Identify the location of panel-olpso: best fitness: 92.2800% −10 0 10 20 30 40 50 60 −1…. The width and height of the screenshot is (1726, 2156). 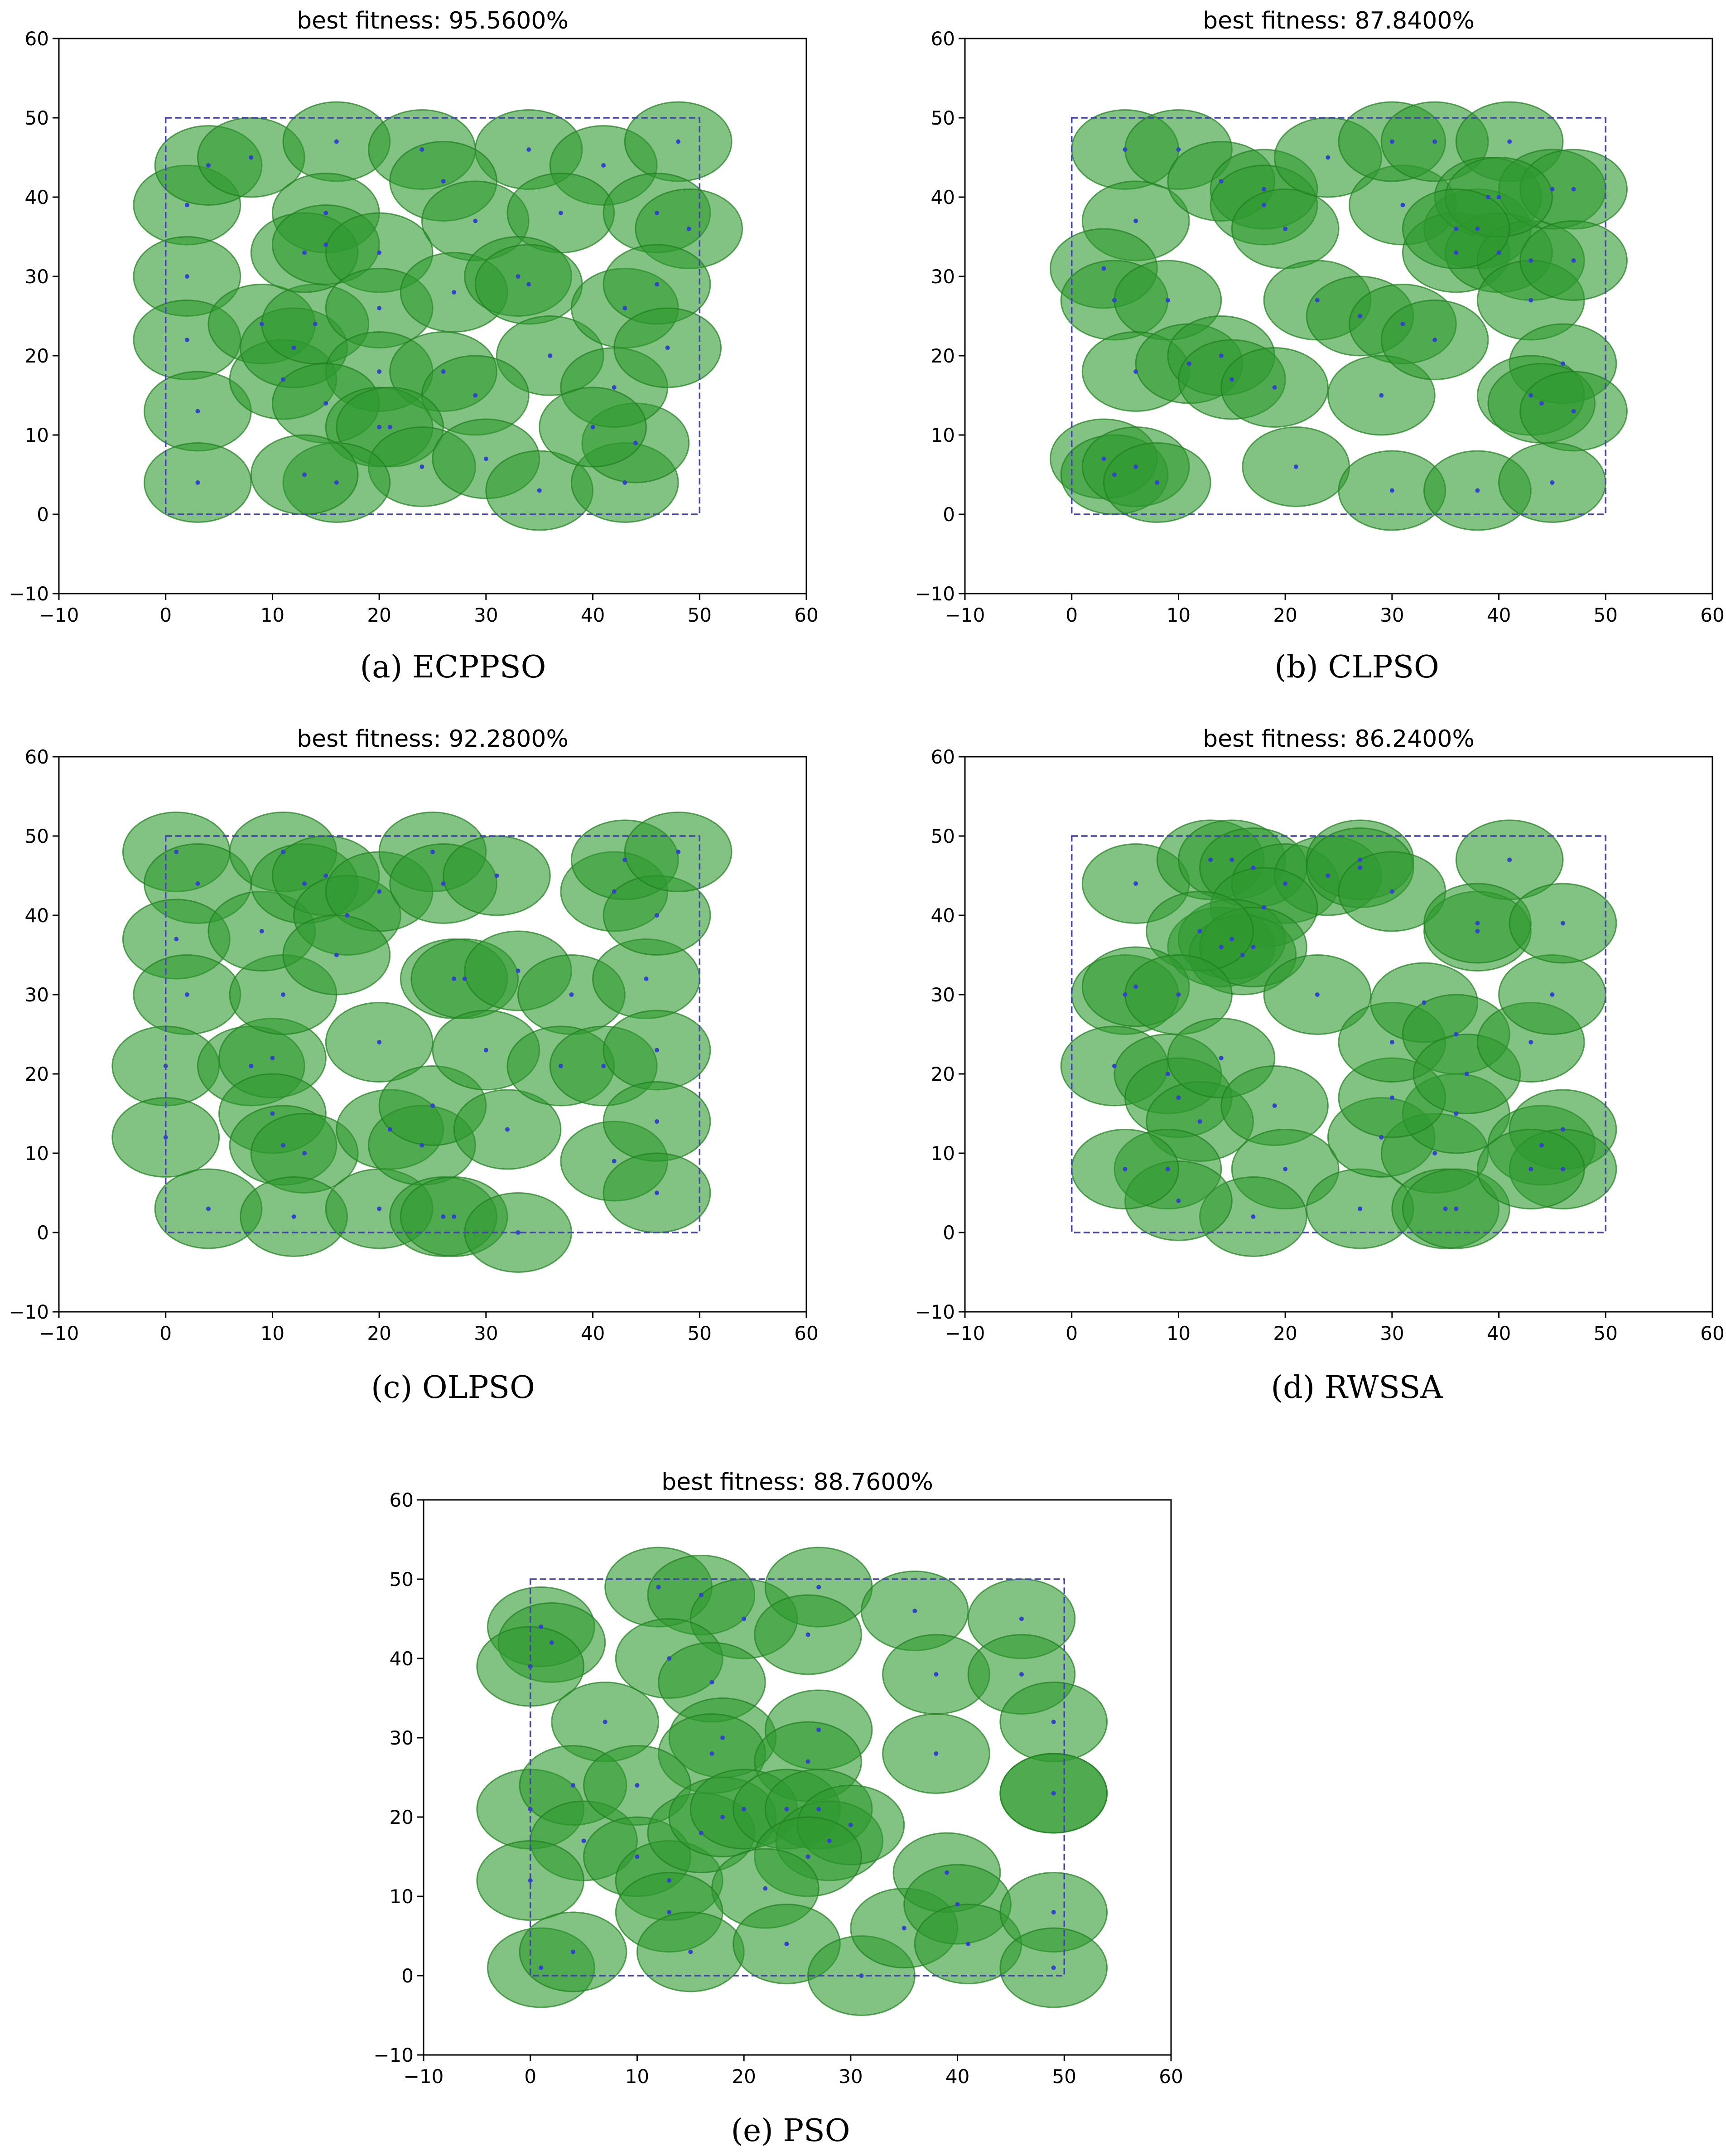
(413, 1034).